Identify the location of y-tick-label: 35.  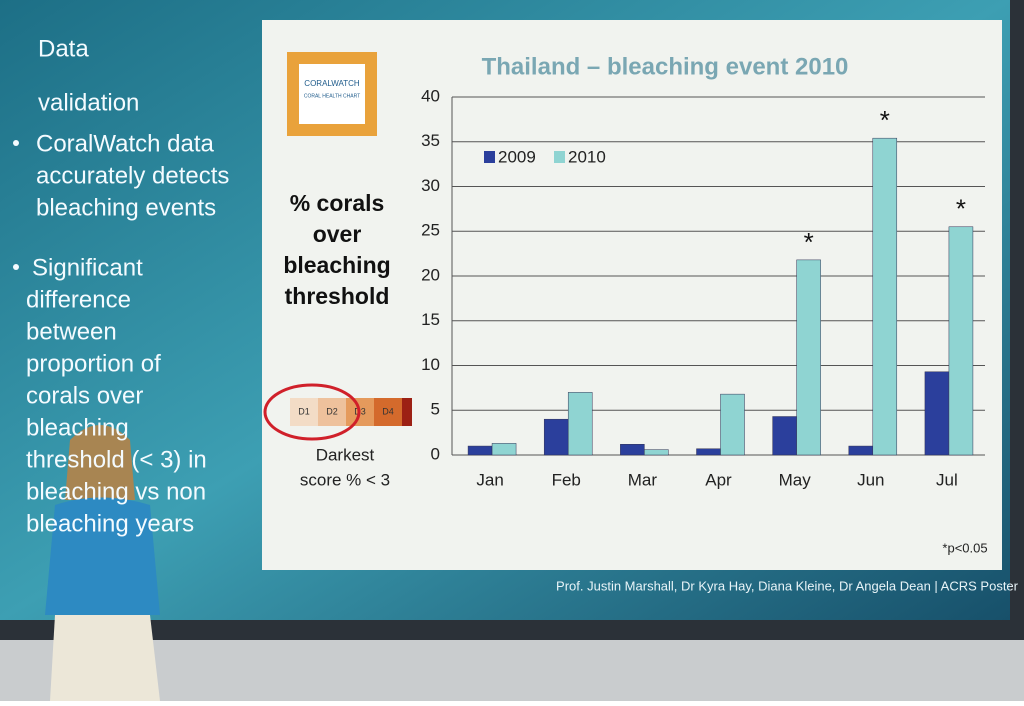
(430, 140).